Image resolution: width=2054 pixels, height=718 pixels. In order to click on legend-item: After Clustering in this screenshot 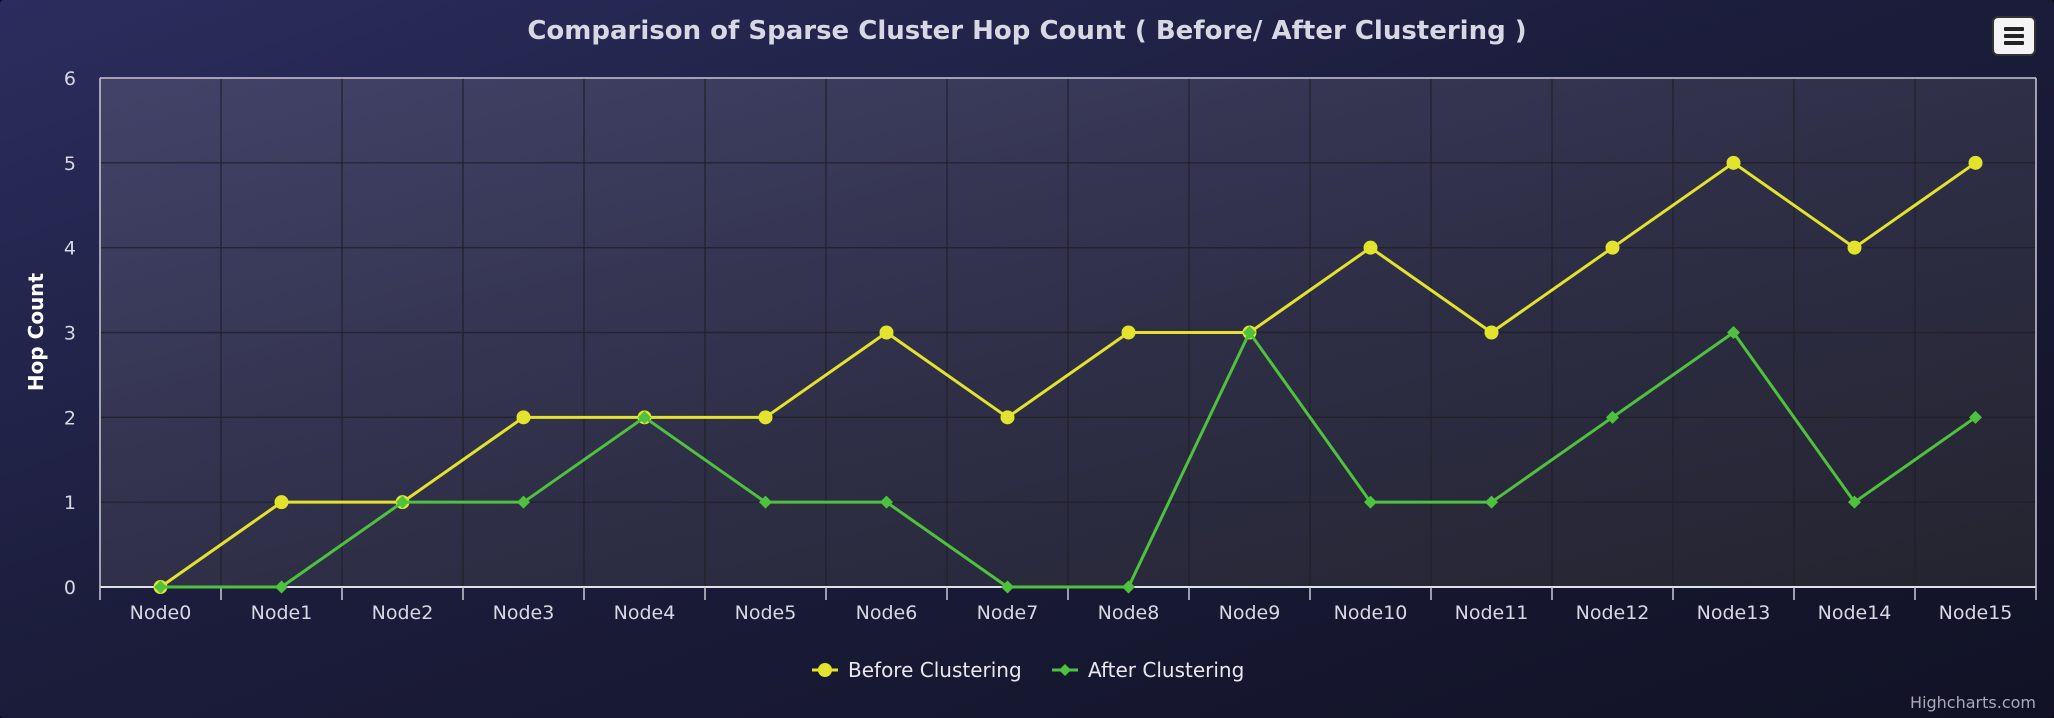, I will do `click(1148, 670)`.